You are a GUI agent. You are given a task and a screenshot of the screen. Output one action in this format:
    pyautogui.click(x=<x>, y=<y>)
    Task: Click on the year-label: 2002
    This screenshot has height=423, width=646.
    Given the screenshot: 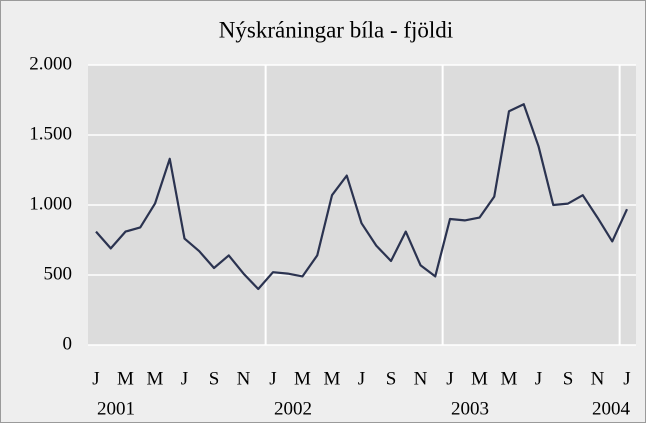 What is the action you would take?
    pyautogui.click(x=293, y=408)
    